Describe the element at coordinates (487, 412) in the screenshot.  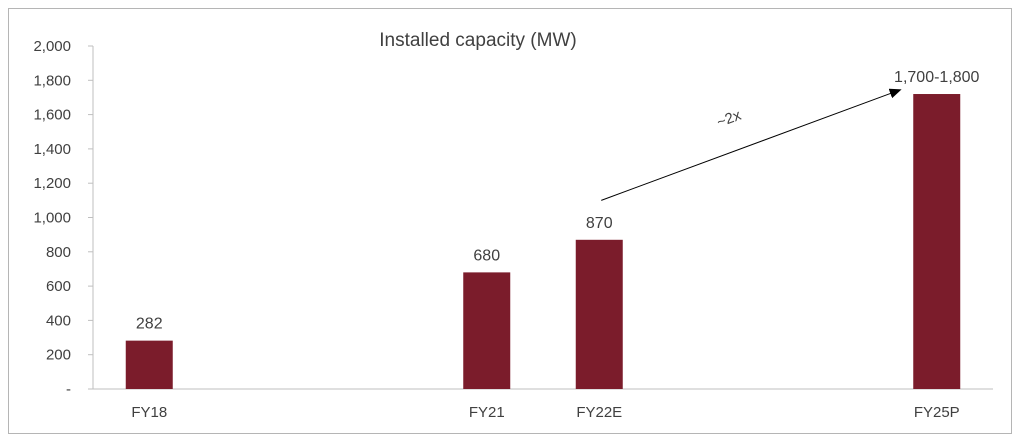
I see `x-tick-label: FY21` at that location.